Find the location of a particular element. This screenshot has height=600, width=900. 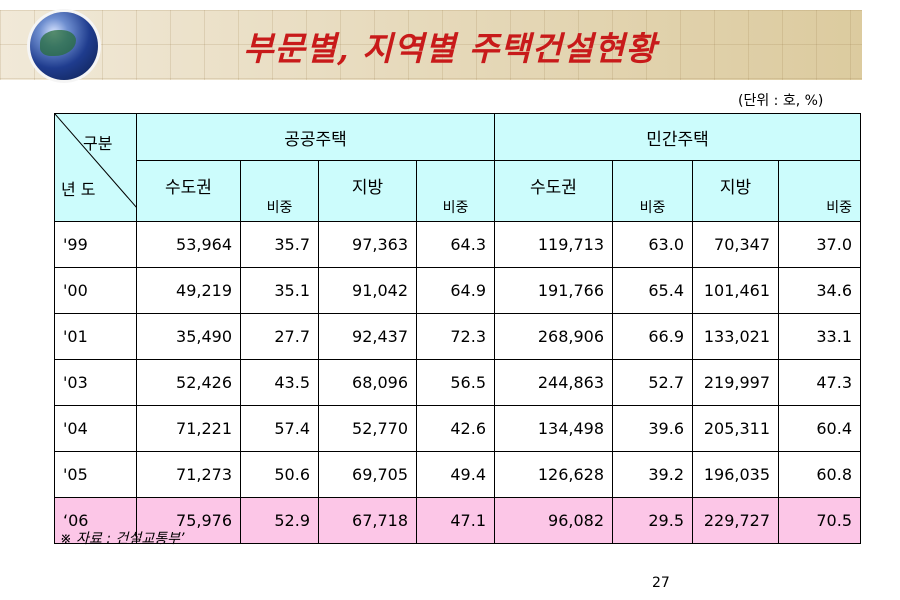

header-row-subs: 수도권 비중 지방 비중 수도권 비중 지방 비중 is located at coordinates (458, 191).